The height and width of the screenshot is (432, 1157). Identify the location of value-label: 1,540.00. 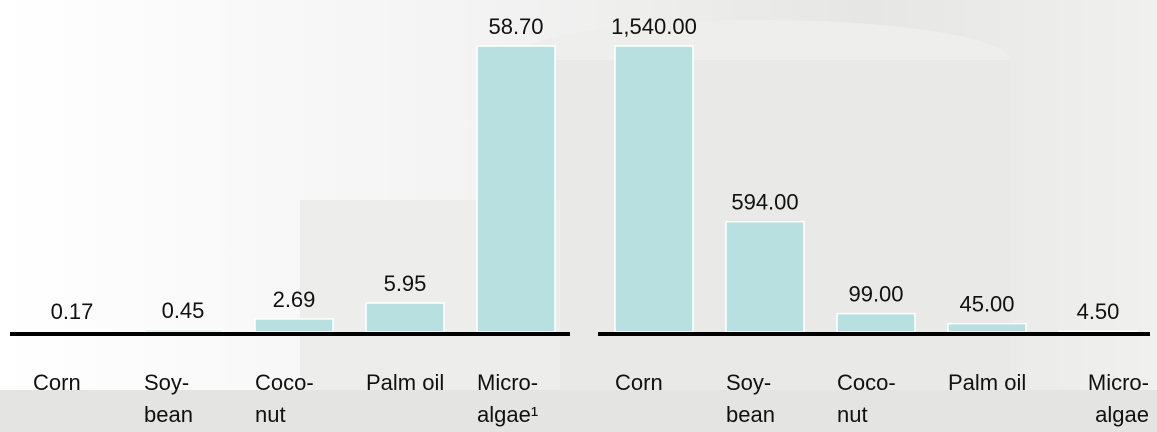
(654, 26).